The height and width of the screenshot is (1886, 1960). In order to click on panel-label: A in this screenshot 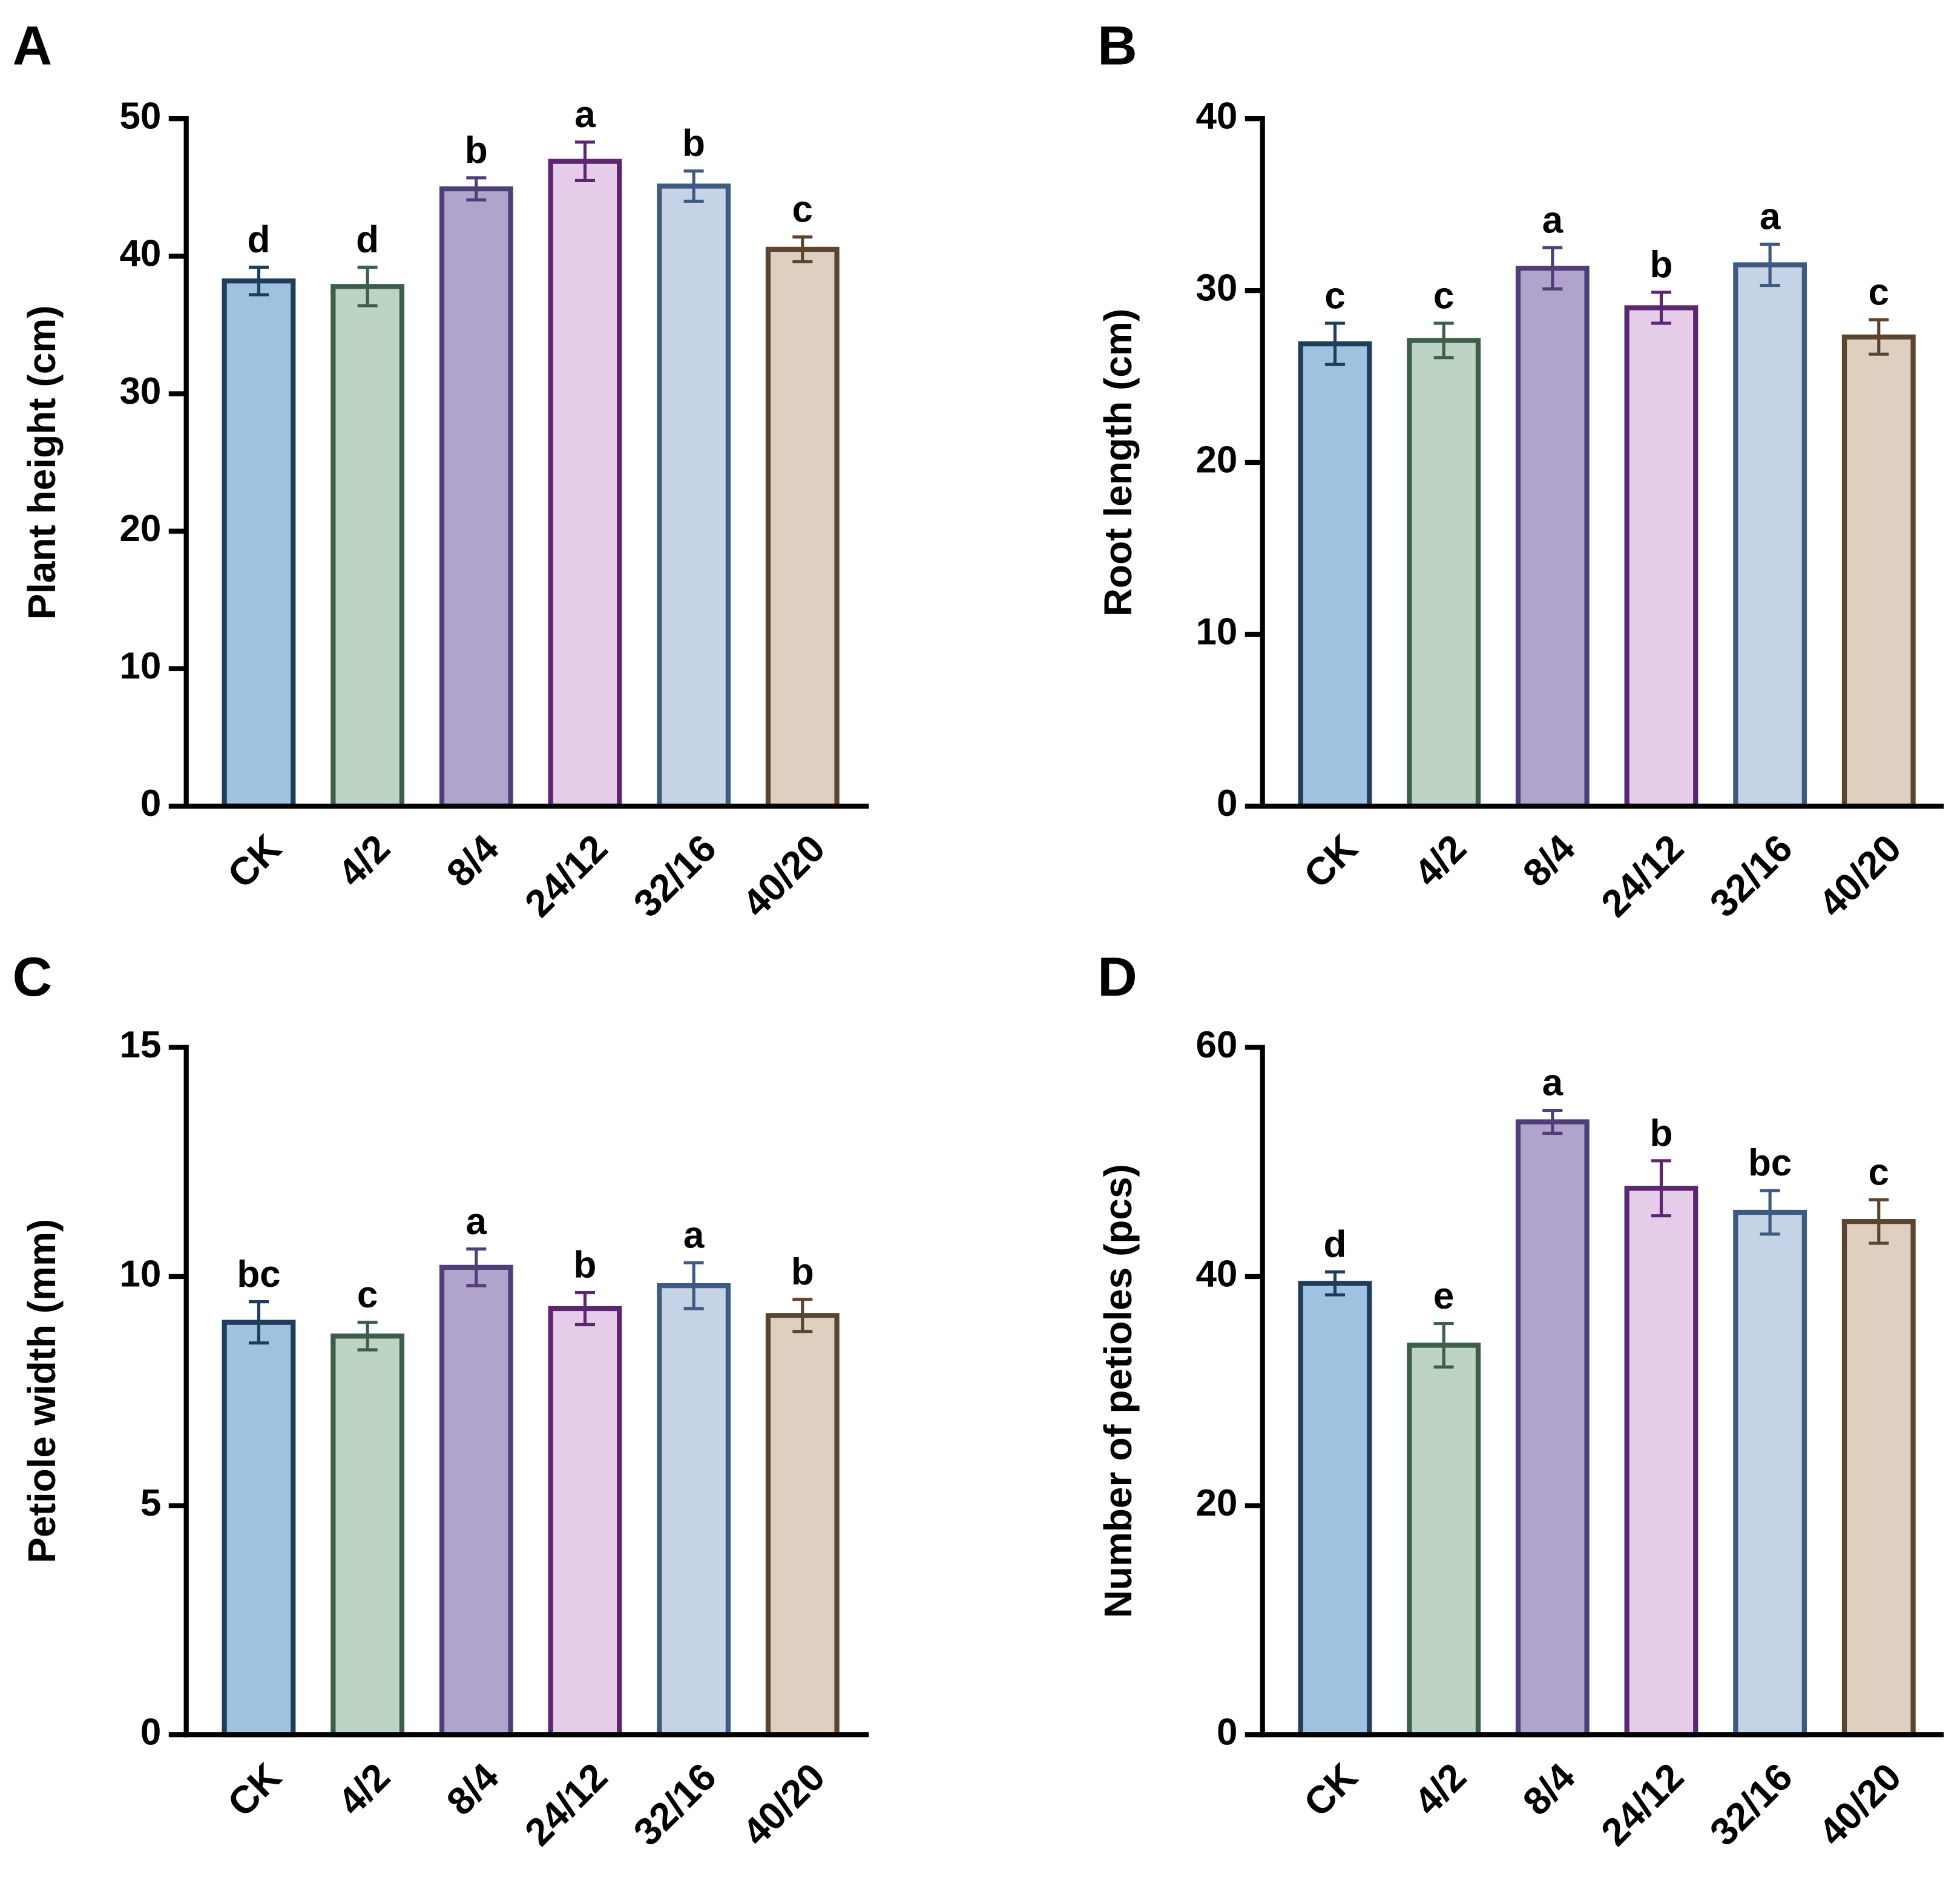, I will do `click(33, 46)`.